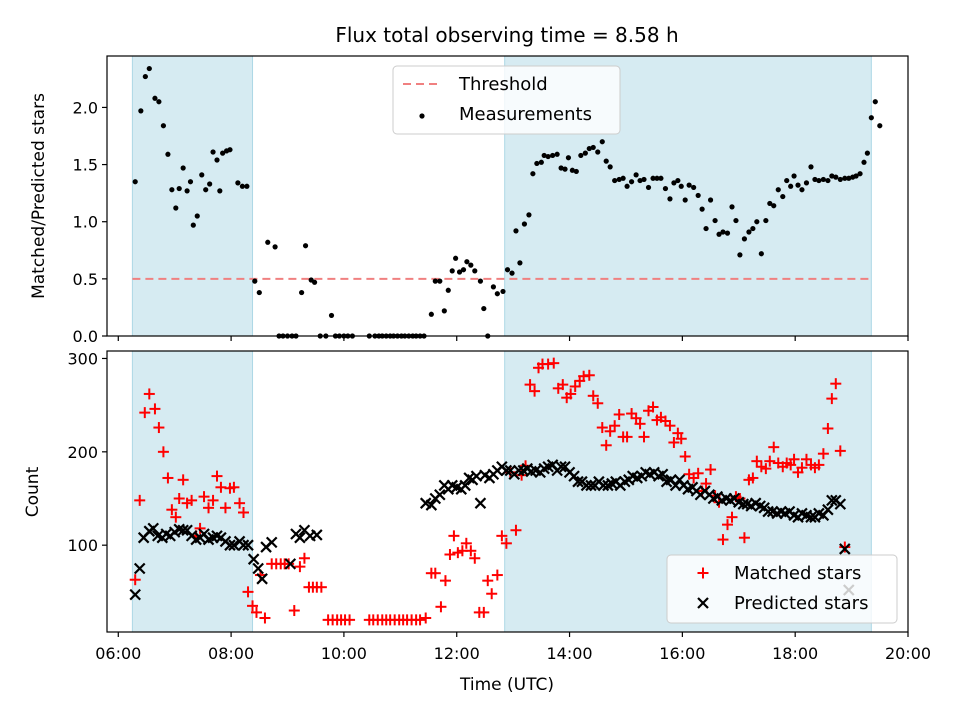 The width and height of the screenshot is (960, 720). What do you see at coordinates (258, 568) in the screenshot?
I see `predicted-point-28-b` at bounding box center [258, 568].